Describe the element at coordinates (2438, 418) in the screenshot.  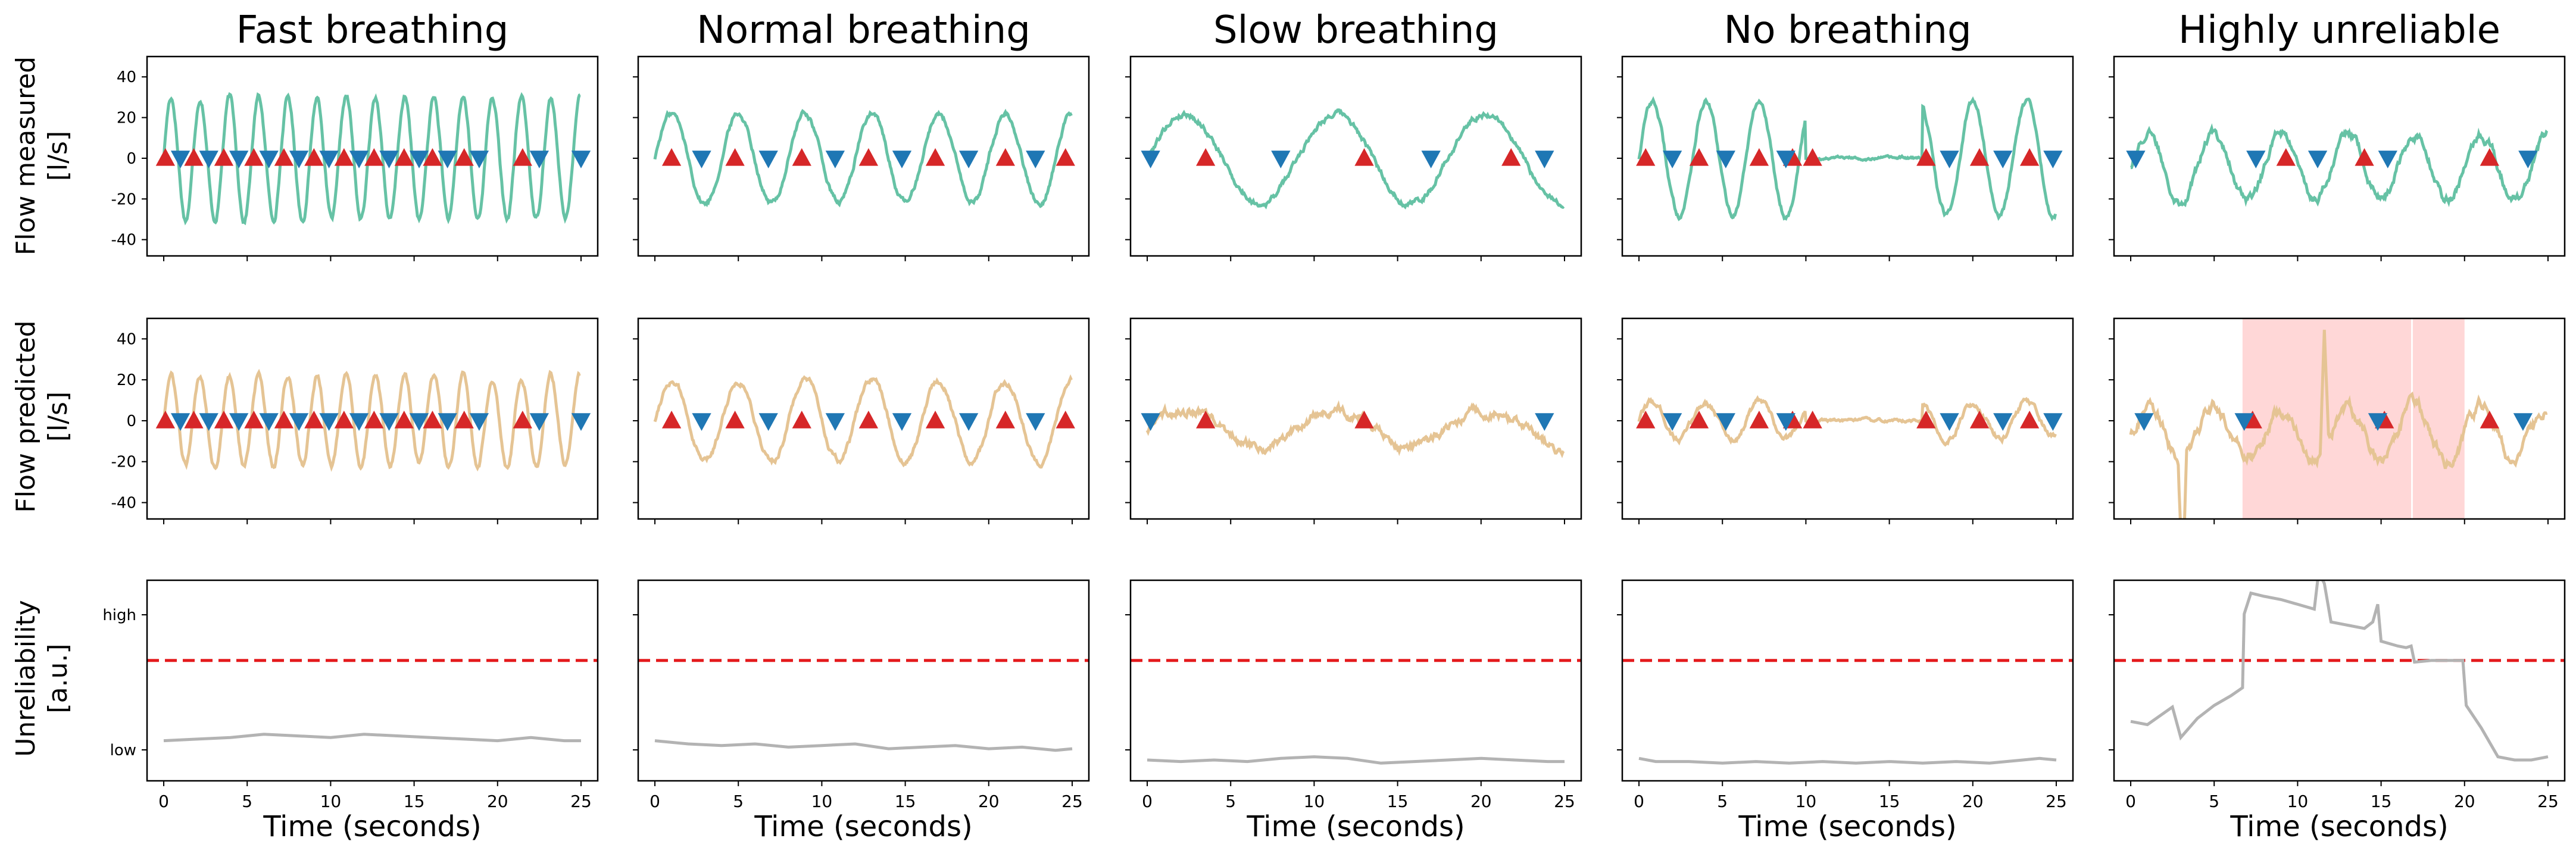
I see `unreliable-region` at that location.